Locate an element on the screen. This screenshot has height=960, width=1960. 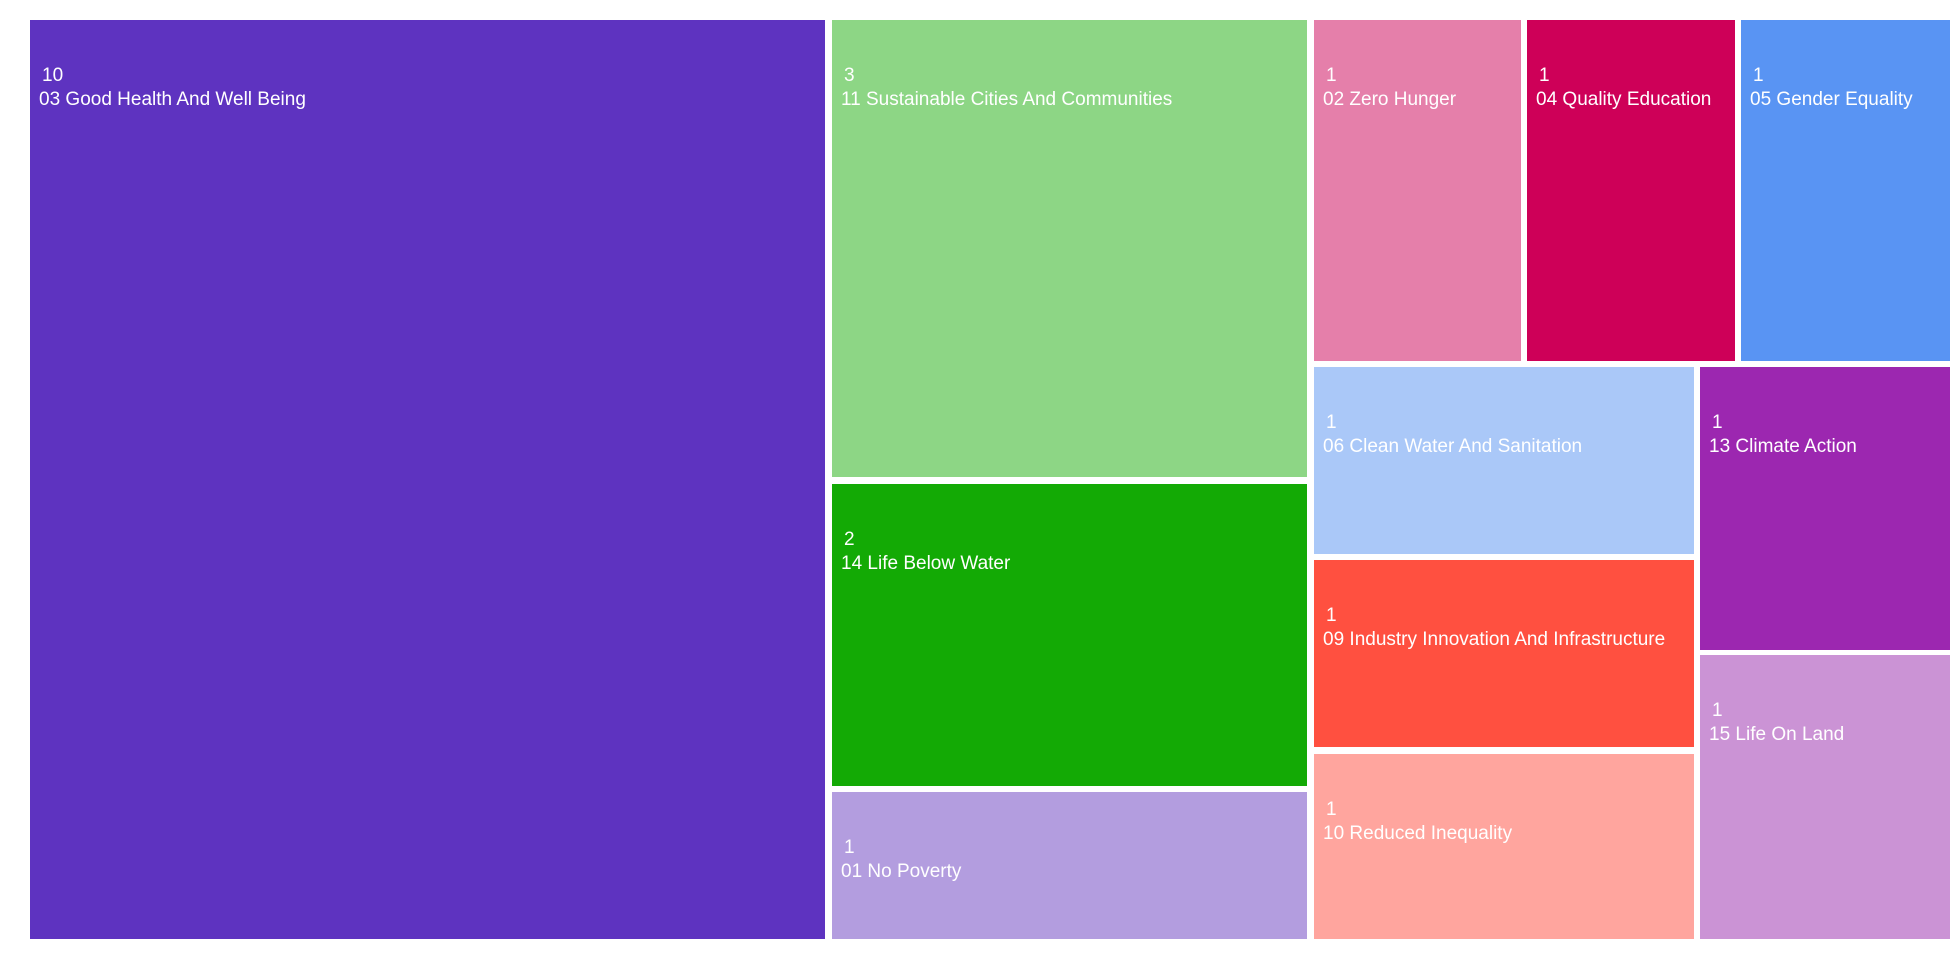
treemap-tile: 1 02 Zero Hunger is located at coordinates (1417, 190).